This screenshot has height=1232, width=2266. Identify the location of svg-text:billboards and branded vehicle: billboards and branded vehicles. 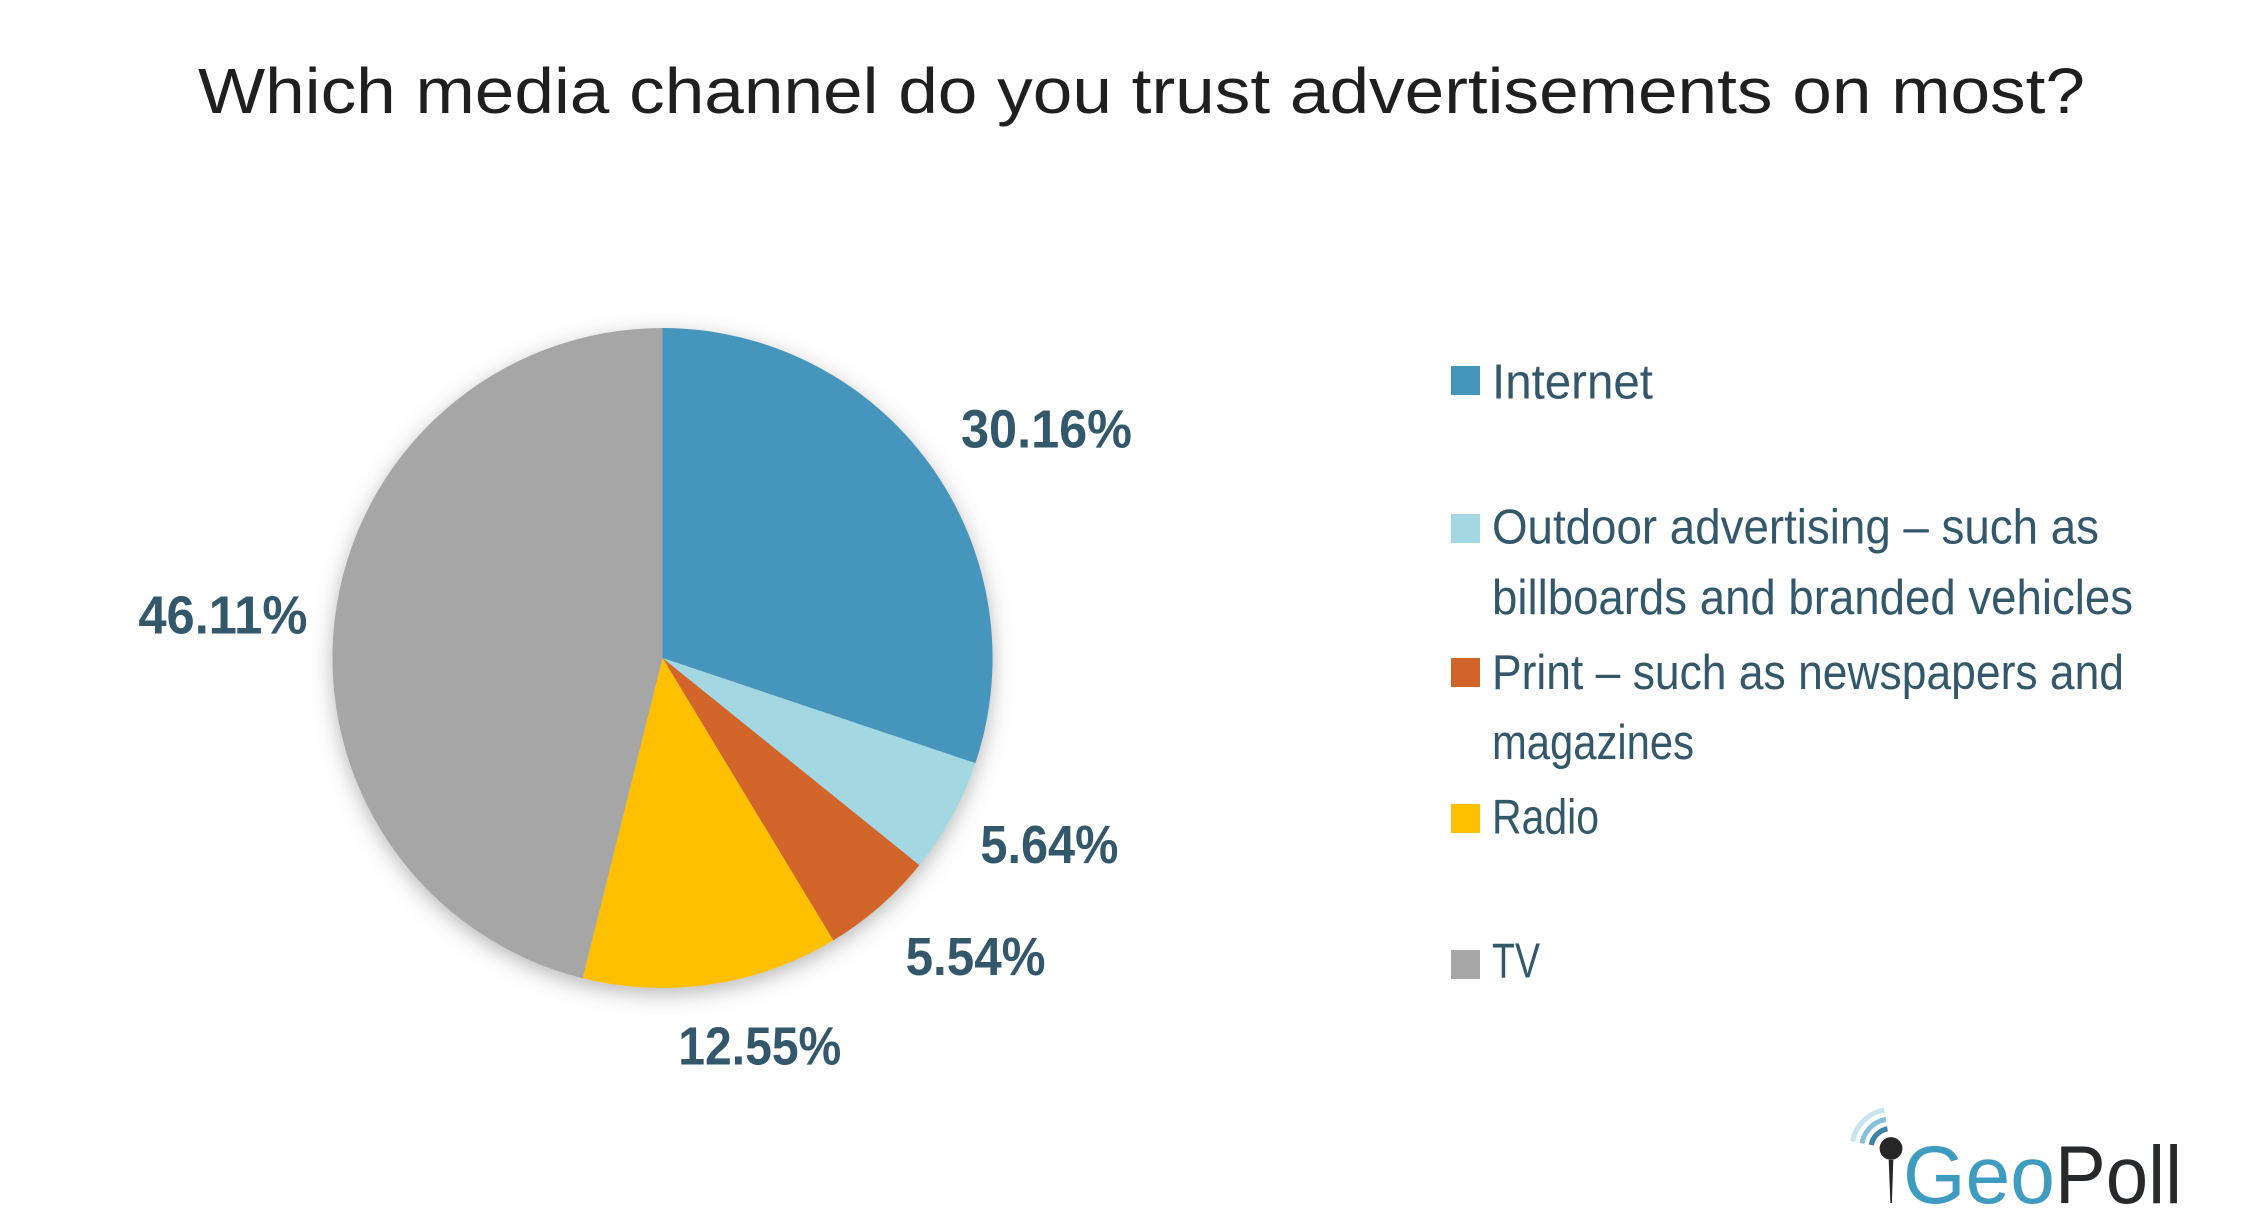
(1812, 598).